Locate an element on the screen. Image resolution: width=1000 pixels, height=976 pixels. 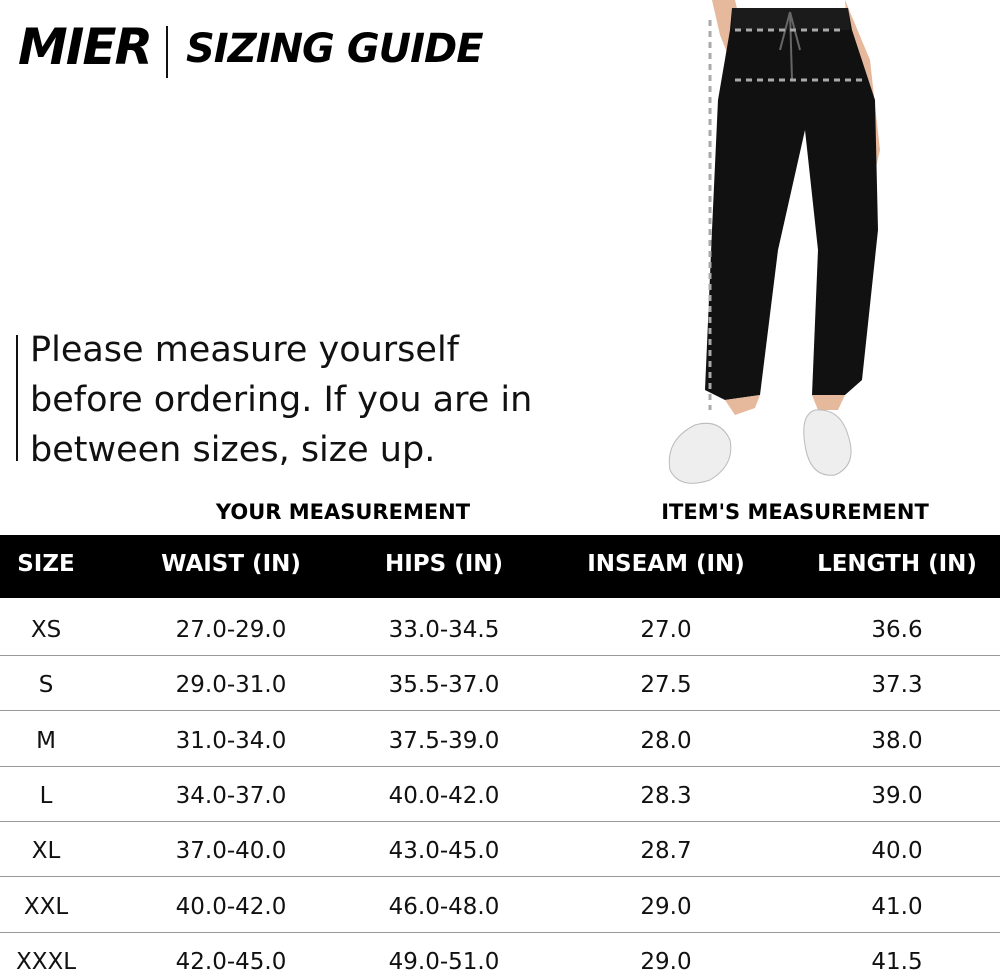
column-header: HIPS (IN) is located at coordinates (444, 564).